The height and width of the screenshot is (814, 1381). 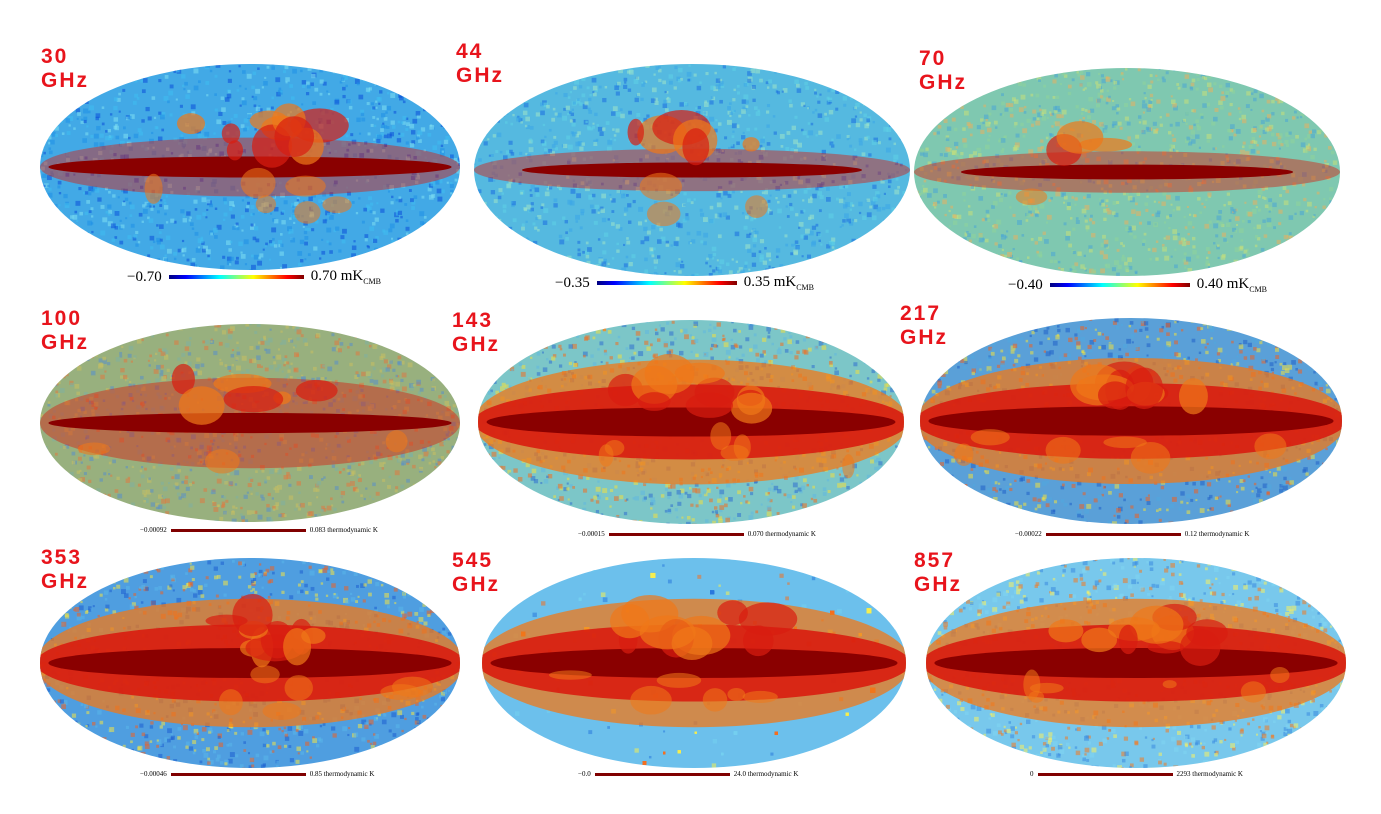 What do you see at coordinates (924, 325) in the screenshot?
I see `freq-label: 217 GHz` at bounding box center [924, 325].